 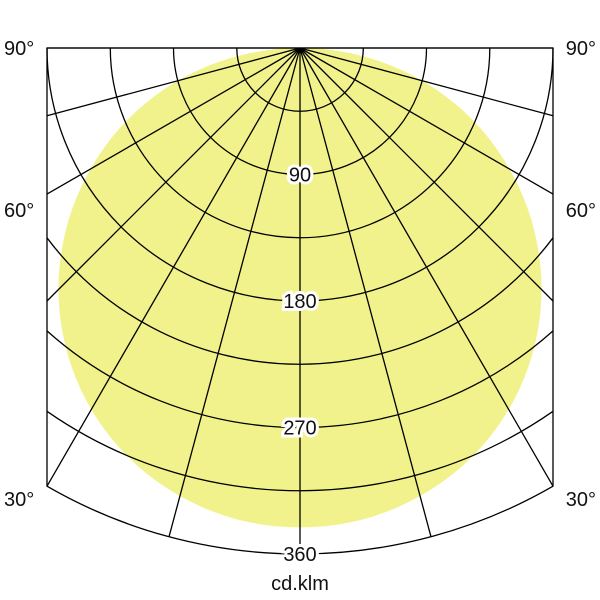 I want to click on angle-label-left: 30°, so click(x=19, y=500).